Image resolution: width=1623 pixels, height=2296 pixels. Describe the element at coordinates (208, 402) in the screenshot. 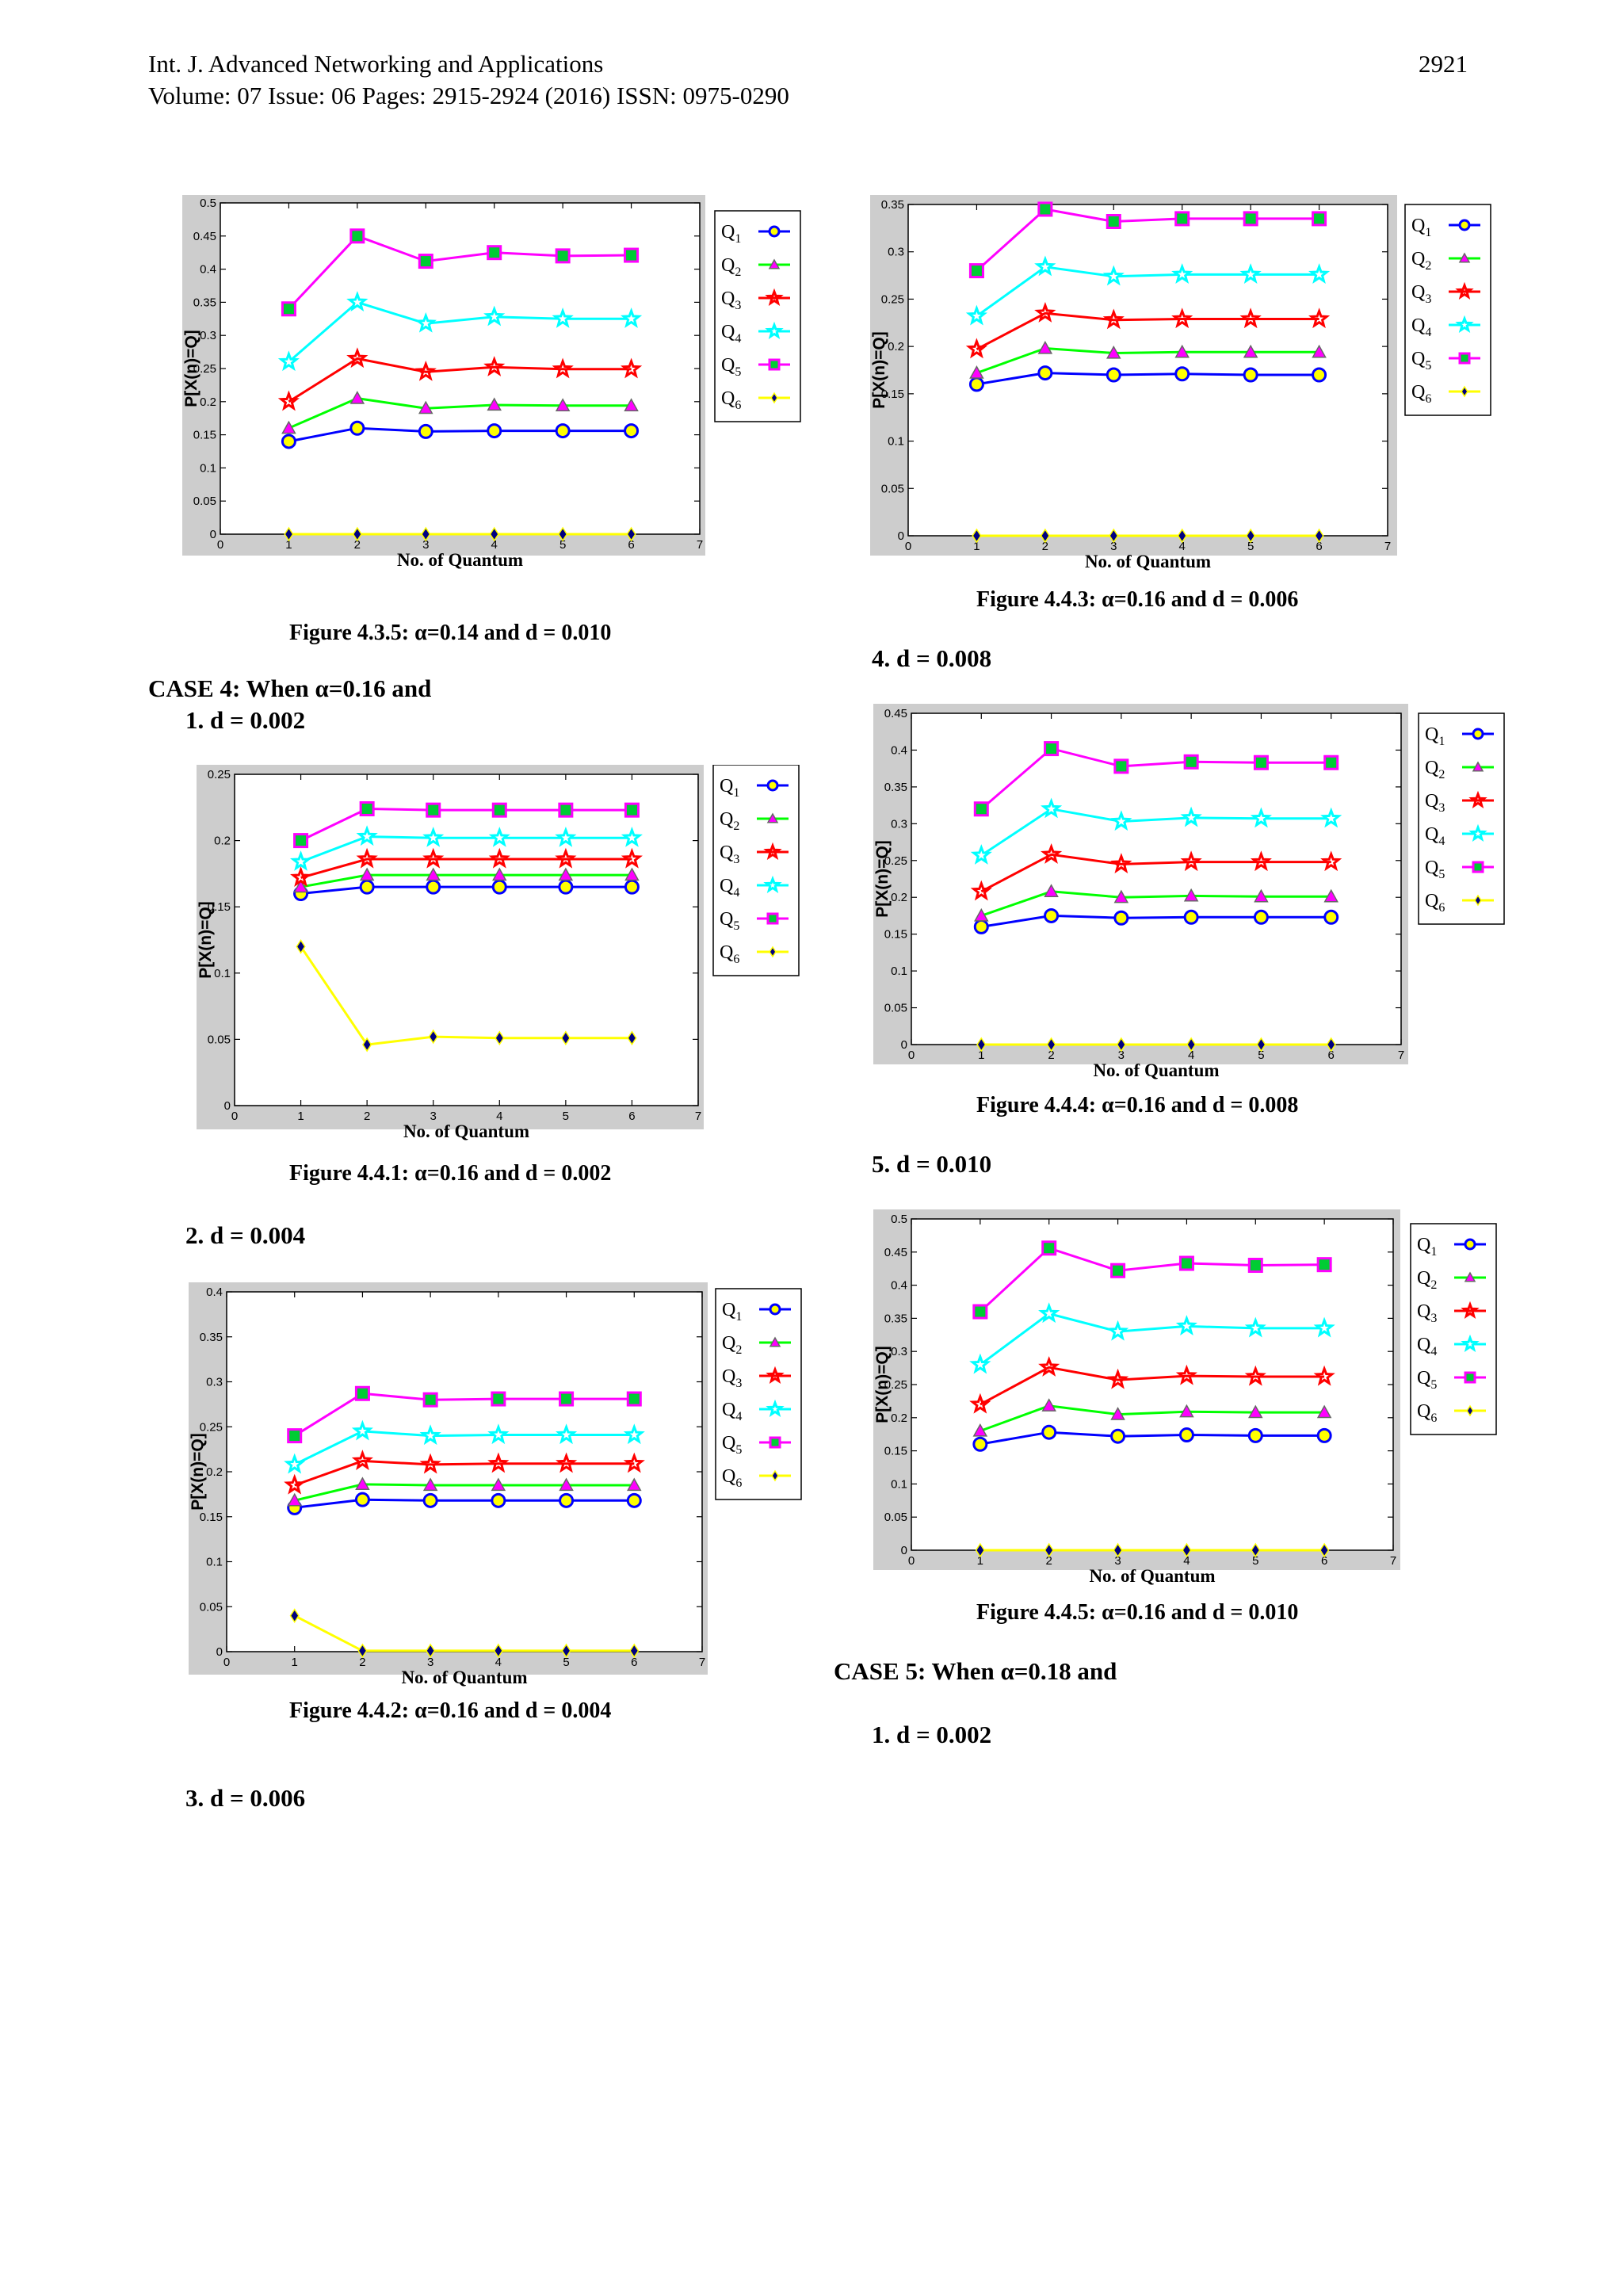

I see `y-tick-label: 0.2` at that location.